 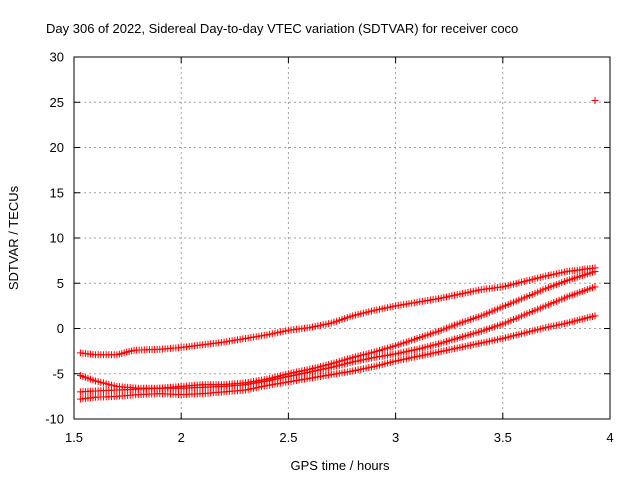 I want to click on x-tick-label: 1.5, so click(x=74, y=437).